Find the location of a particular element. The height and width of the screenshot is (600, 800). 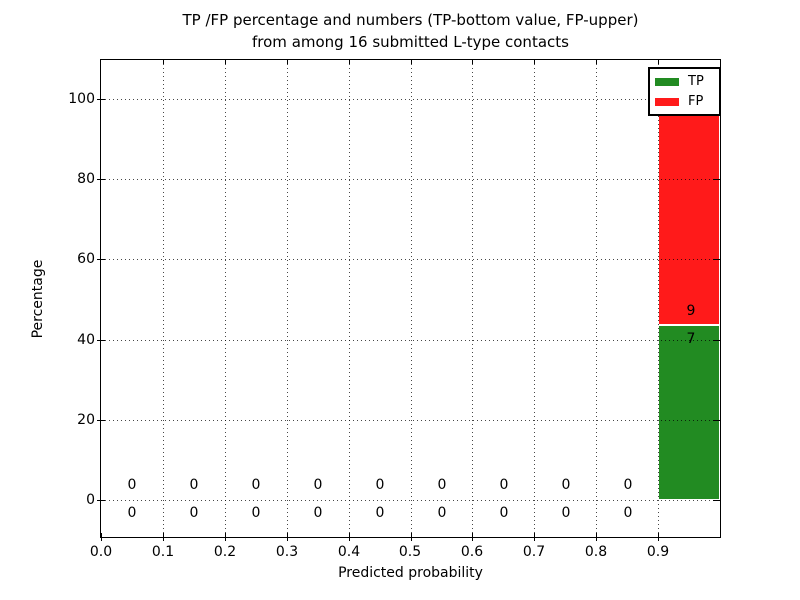

fp-legend-label: FP is located at coordinates (696, 101).